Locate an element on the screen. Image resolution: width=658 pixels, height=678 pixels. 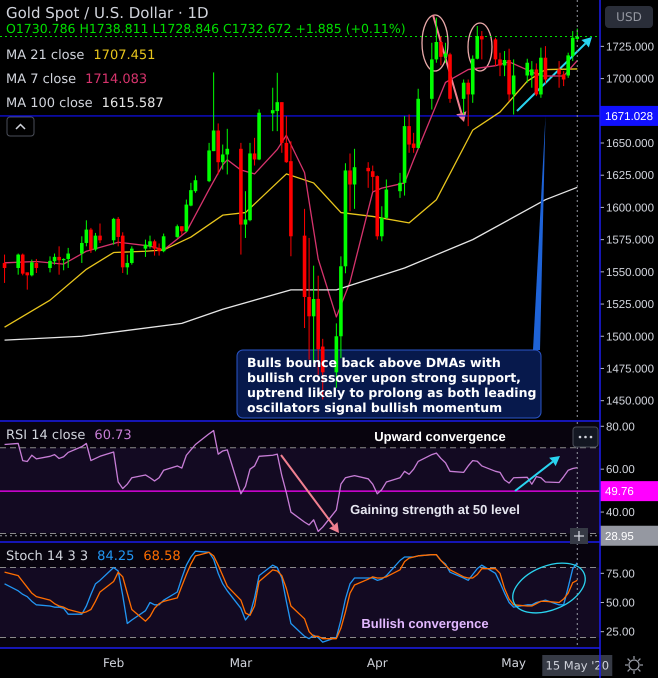
annotation: Gaining strength at 50 level is located at coordinates (435, 509).